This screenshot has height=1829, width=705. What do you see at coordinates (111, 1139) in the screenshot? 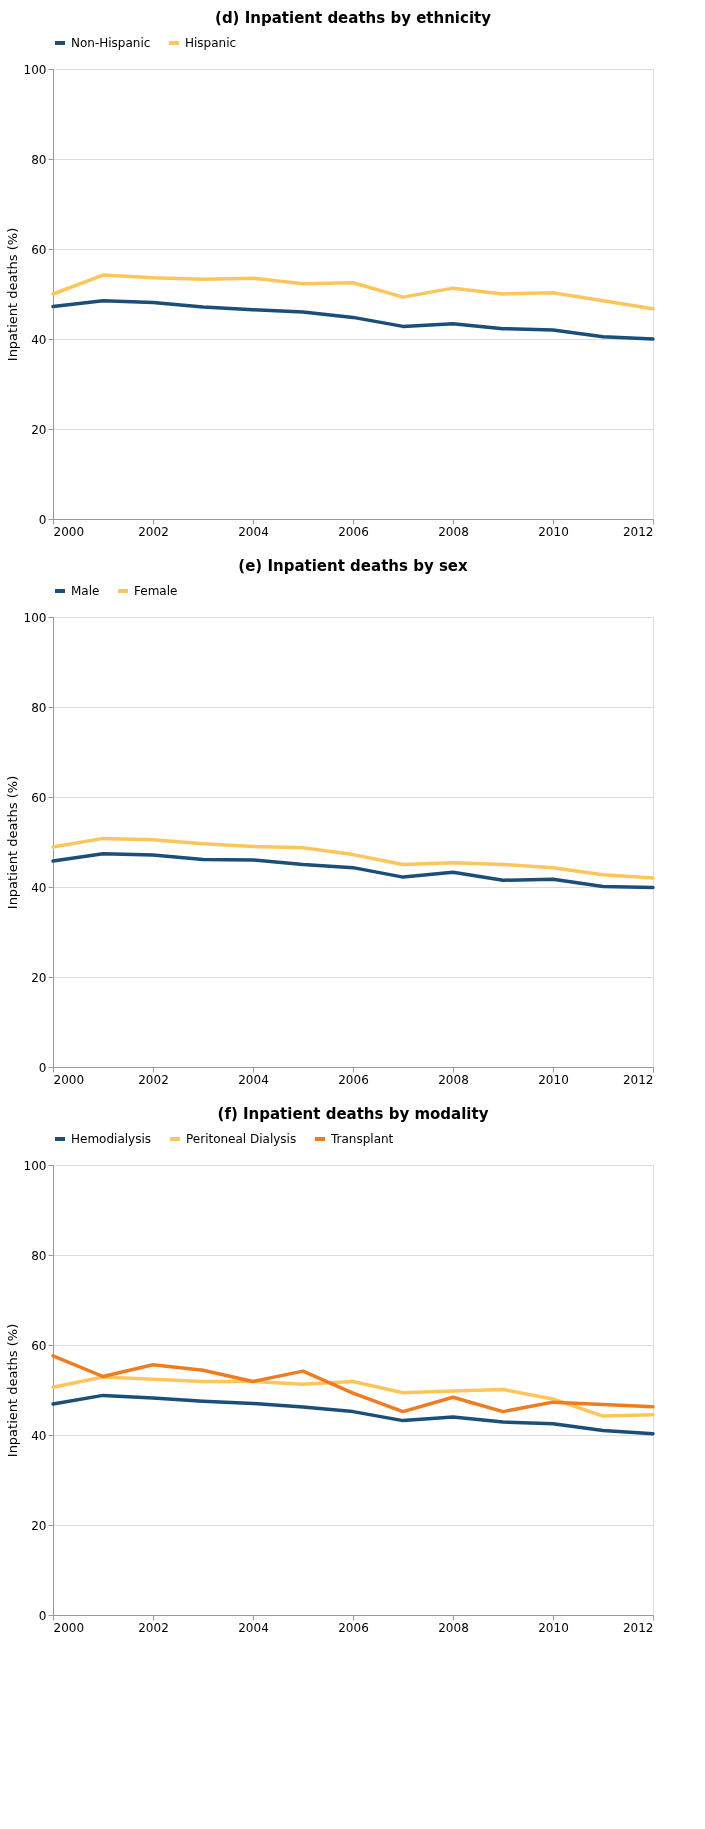
I see `legend-label: Hemodialysis` at bounding box center [111, 1139].